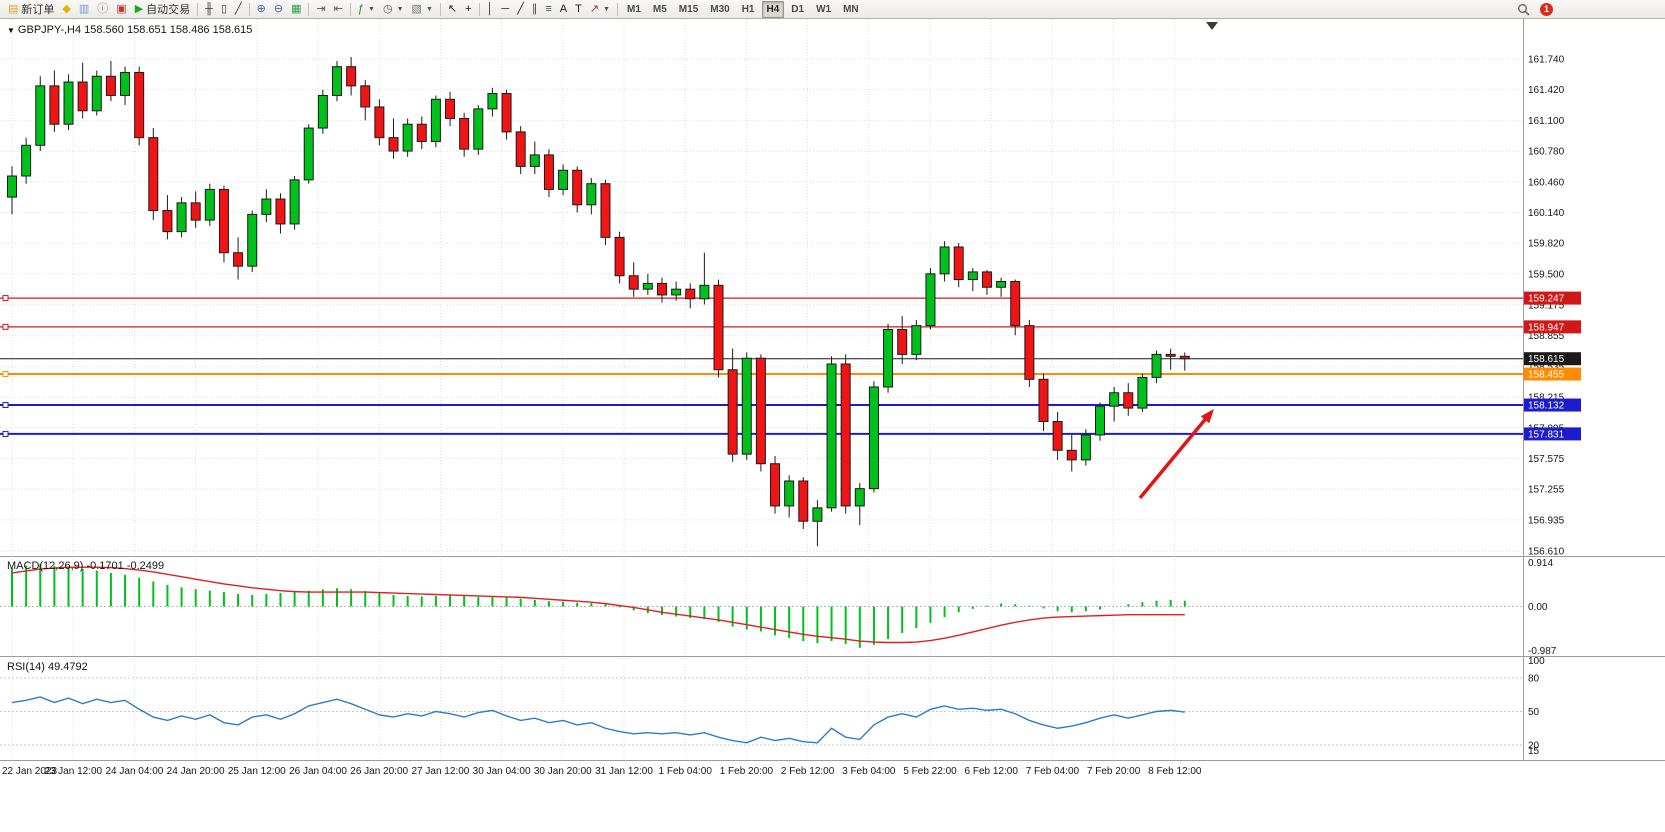  What do you see at coordinates (1534, 751) in the screenshot?
I see `rsi-tick-label: 15` at bounding box center [1534, 751].